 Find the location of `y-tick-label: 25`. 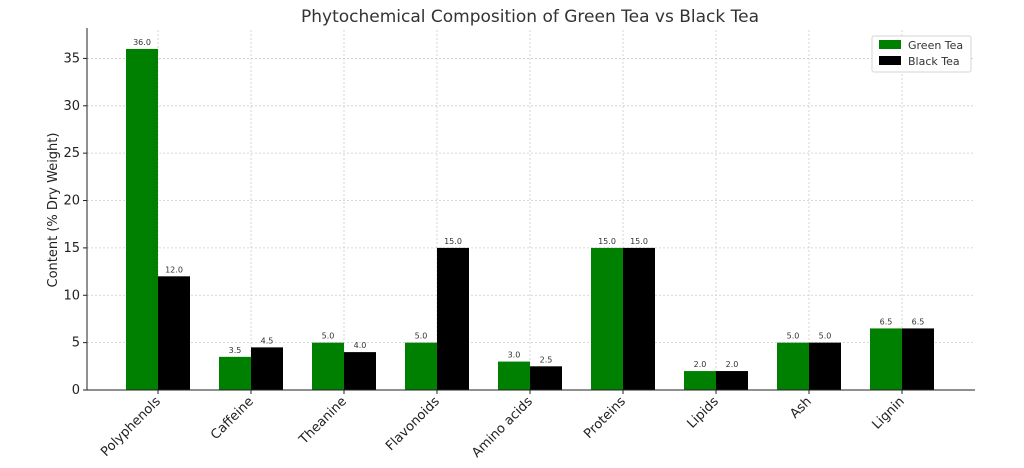

y-tick-label: 25 is located at coordinates (71, 153).